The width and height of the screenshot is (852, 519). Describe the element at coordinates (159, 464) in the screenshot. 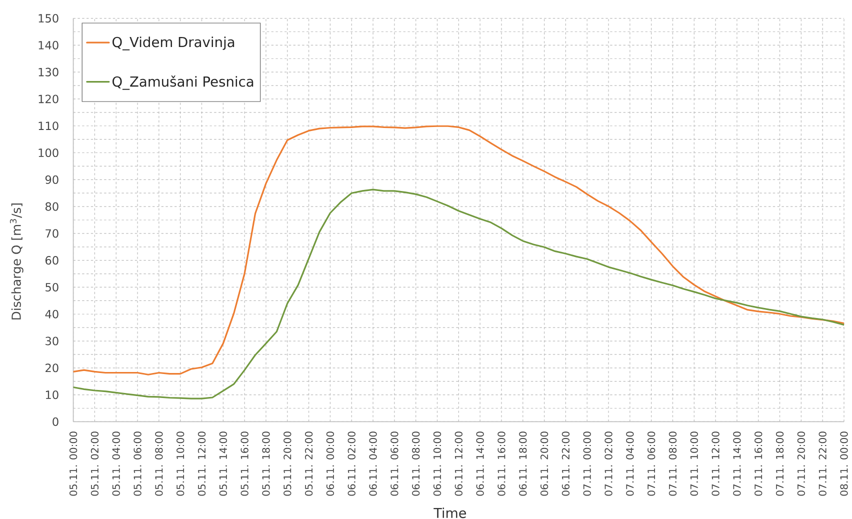

I see `x-tick-label: 05.11. 08:00` at that location.